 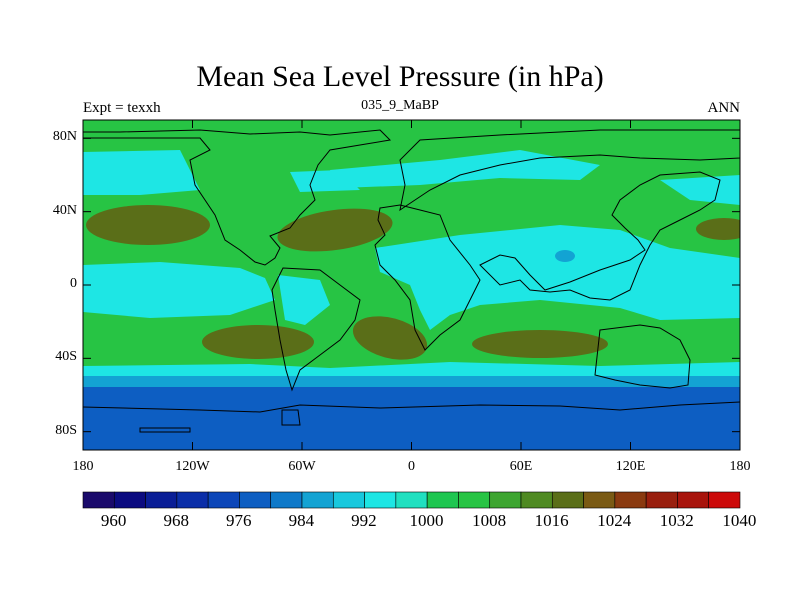 I want to click on y-tick-label: 0, so click(x=73, y=283).